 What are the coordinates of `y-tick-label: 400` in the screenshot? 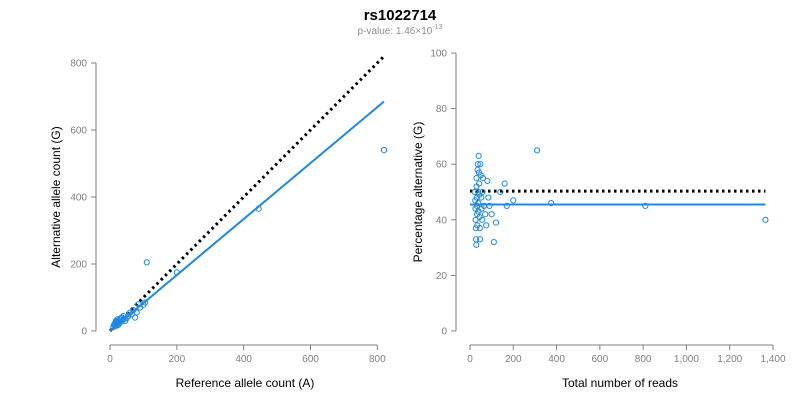 It's located at (78, 198).